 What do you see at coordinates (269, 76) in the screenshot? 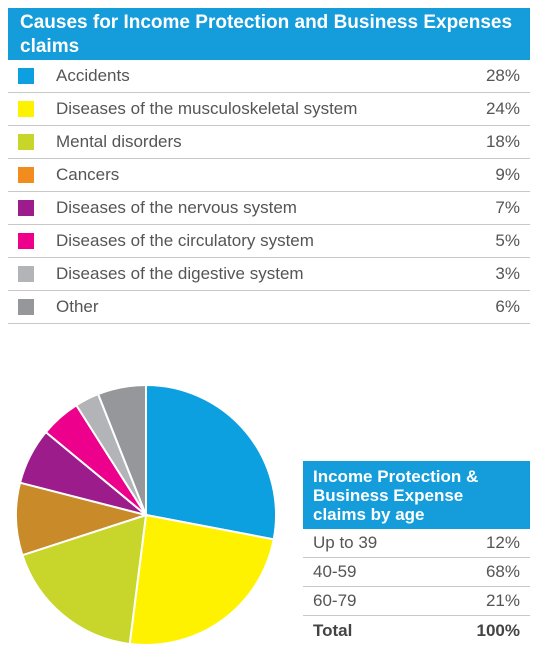
I see `table-row: Accidents 28%` at bounding box center [269, 76].